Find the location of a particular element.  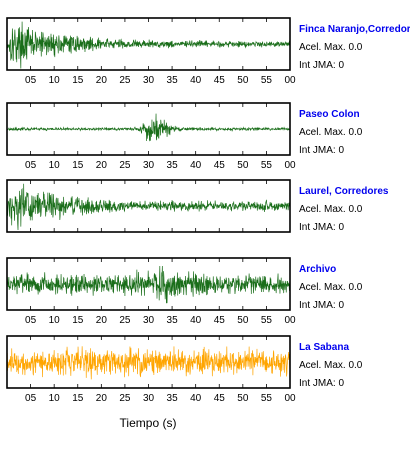

station-name: Archivo is located at coordinates (318, 269).